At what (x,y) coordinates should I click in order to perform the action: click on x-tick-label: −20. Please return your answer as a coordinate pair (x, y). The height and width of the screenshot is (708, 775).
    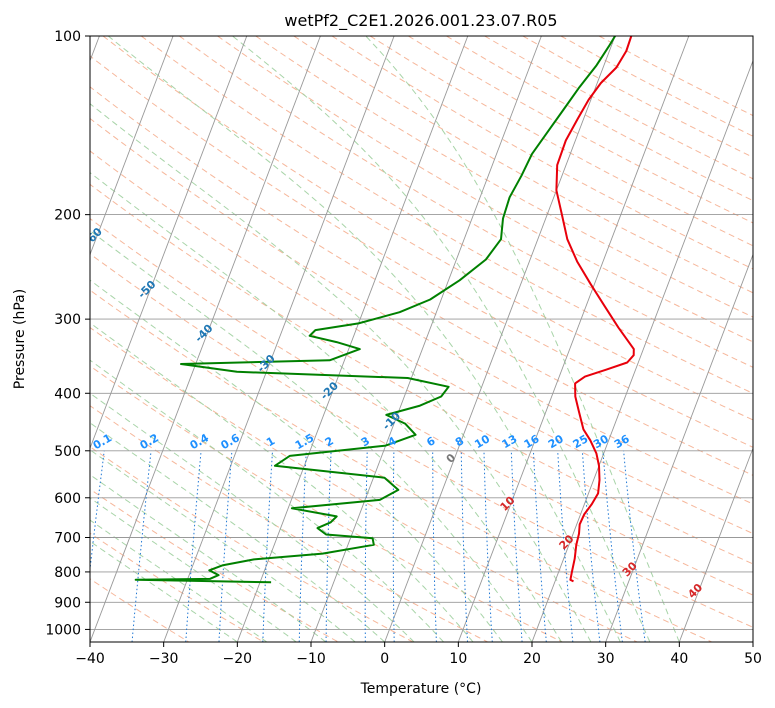
    Looking at the image, I should click on (238, 659).